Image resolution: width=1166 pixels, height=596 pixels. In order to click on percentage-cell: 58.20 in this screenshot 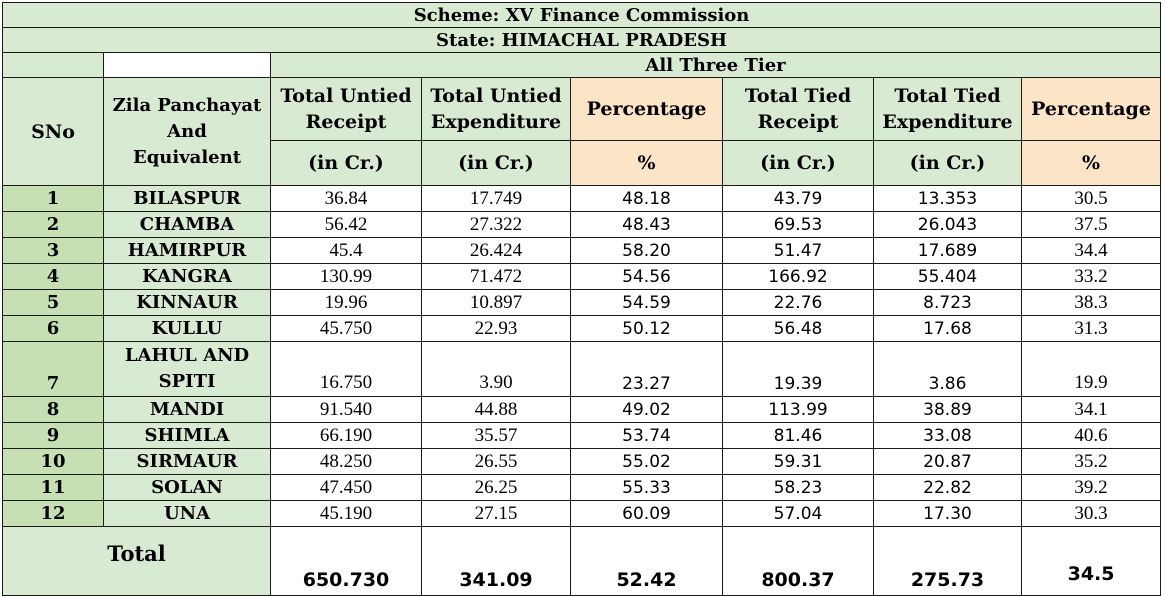, I will do `click(646, 250)`.